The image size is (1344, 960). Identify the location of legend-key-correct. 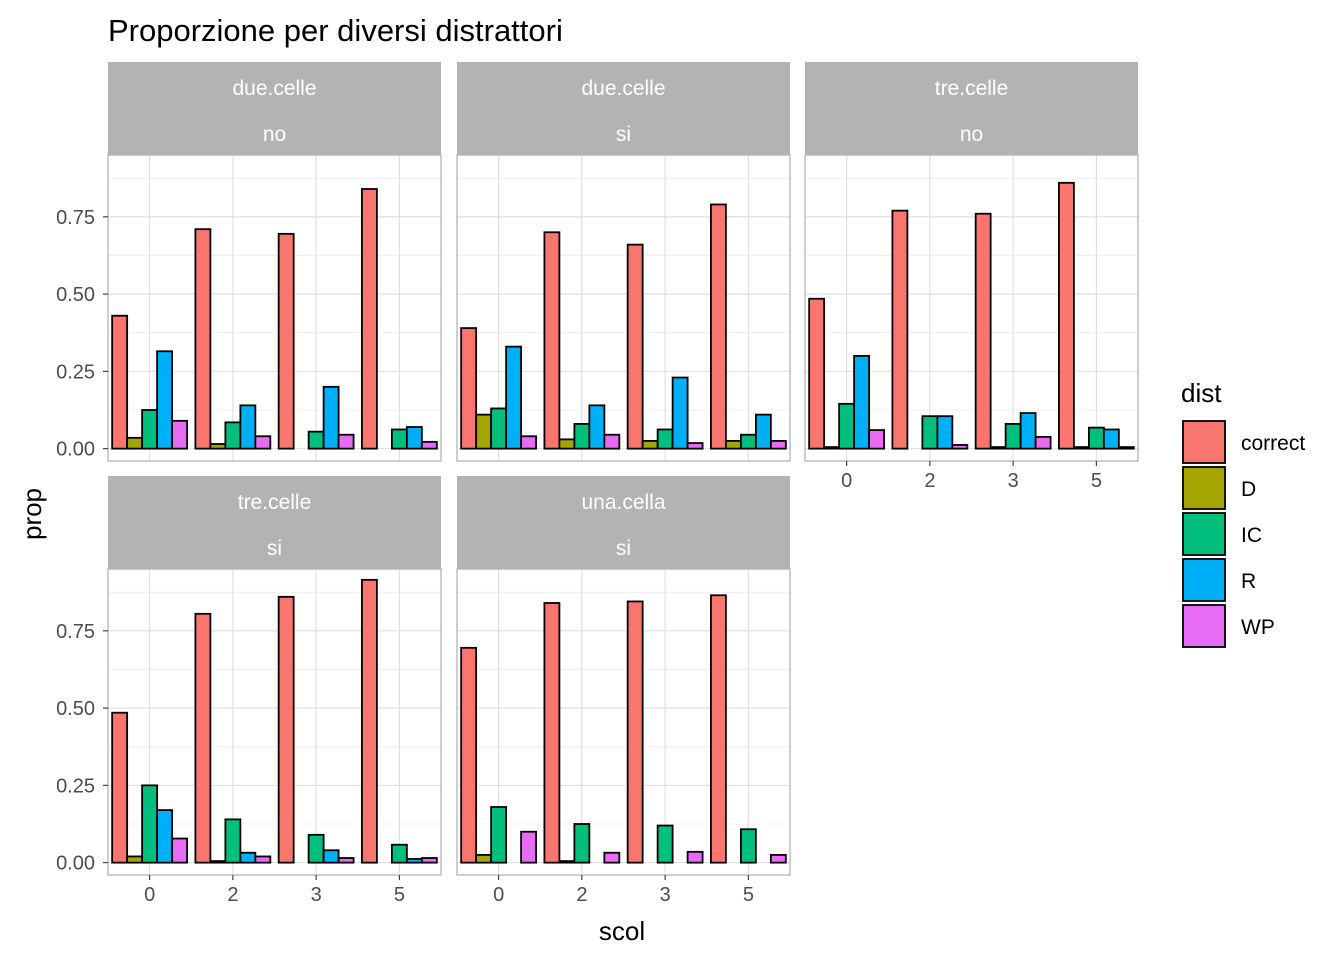
(1204, 442).